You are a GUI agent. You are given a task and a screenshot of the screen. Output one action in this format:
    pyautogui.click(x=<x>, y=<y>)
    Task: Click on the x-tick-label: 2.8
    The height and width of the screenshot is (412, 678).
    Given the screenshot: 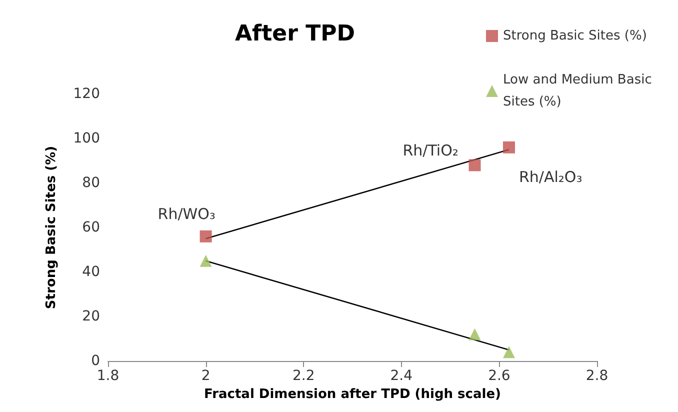 What is the action you would take?
    pyautogui.click(x=597, y=376)
    